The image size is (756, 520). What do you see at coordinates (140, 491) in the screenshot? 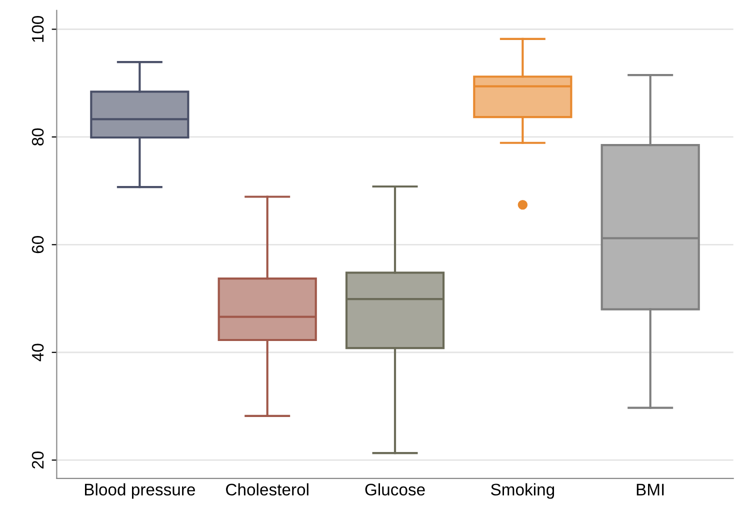
I see `x-tick-label: Blood pressure` at bounding box center [140, 491].